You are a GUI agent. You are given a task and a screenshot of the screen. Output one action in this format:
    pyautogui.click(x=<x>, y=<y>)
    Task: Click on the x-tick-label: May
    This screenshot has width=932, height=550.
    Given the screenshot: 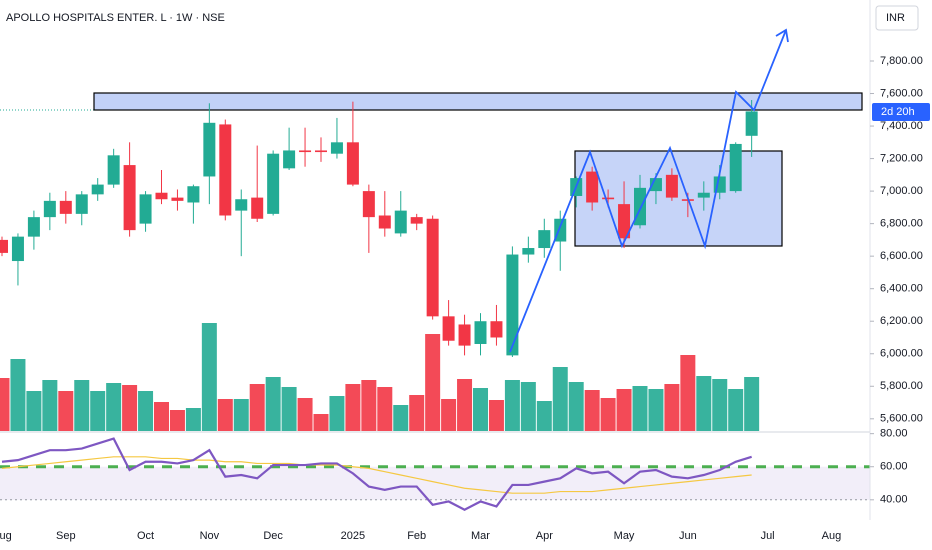 What is the action you would take?
    pyautogui.click(x=624, y=536)
    